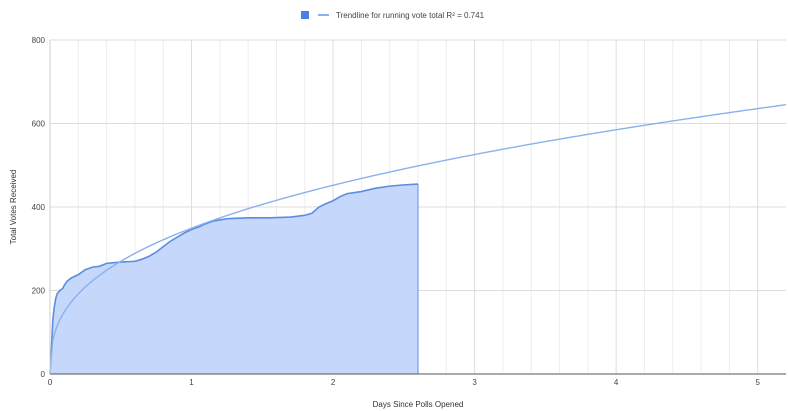 This screenshot has width=788, height=411. What do you see at coordinates (39, 291) in the screenshot?
I see `y-tick-label: 200` at bounding box center [39, 291].